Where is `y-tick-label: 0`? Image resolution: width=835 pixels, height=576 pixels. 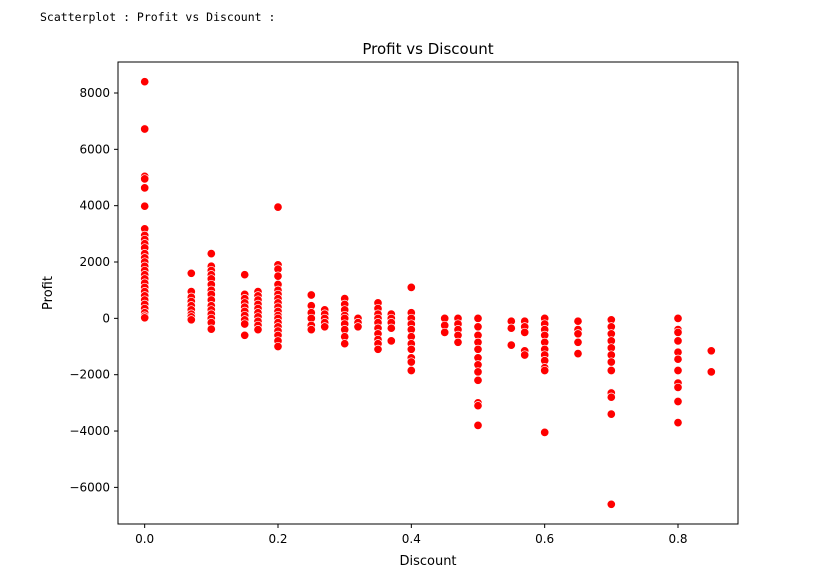 y-tick-label: 0 is located at coordinates (106, 318).